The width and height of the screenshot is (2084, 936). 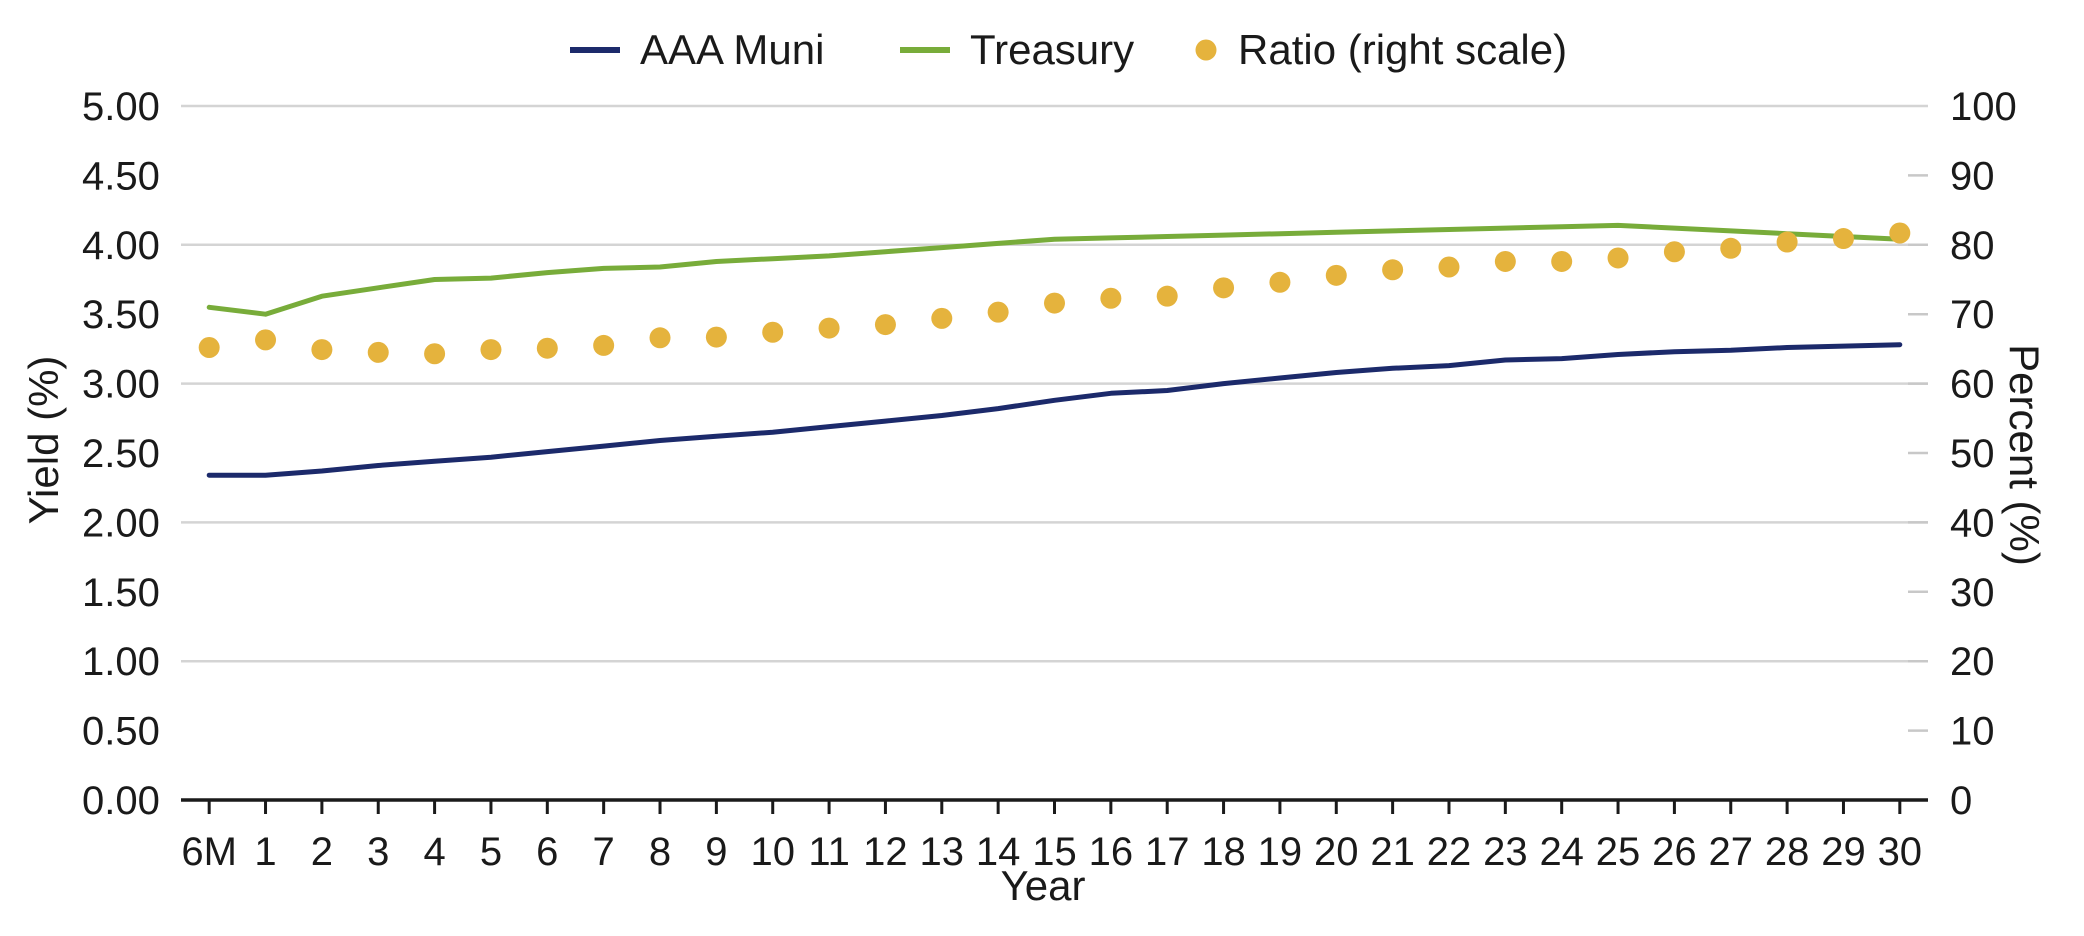 I want to click on y2-tick-label: 90, so click(x=1972, y=176).